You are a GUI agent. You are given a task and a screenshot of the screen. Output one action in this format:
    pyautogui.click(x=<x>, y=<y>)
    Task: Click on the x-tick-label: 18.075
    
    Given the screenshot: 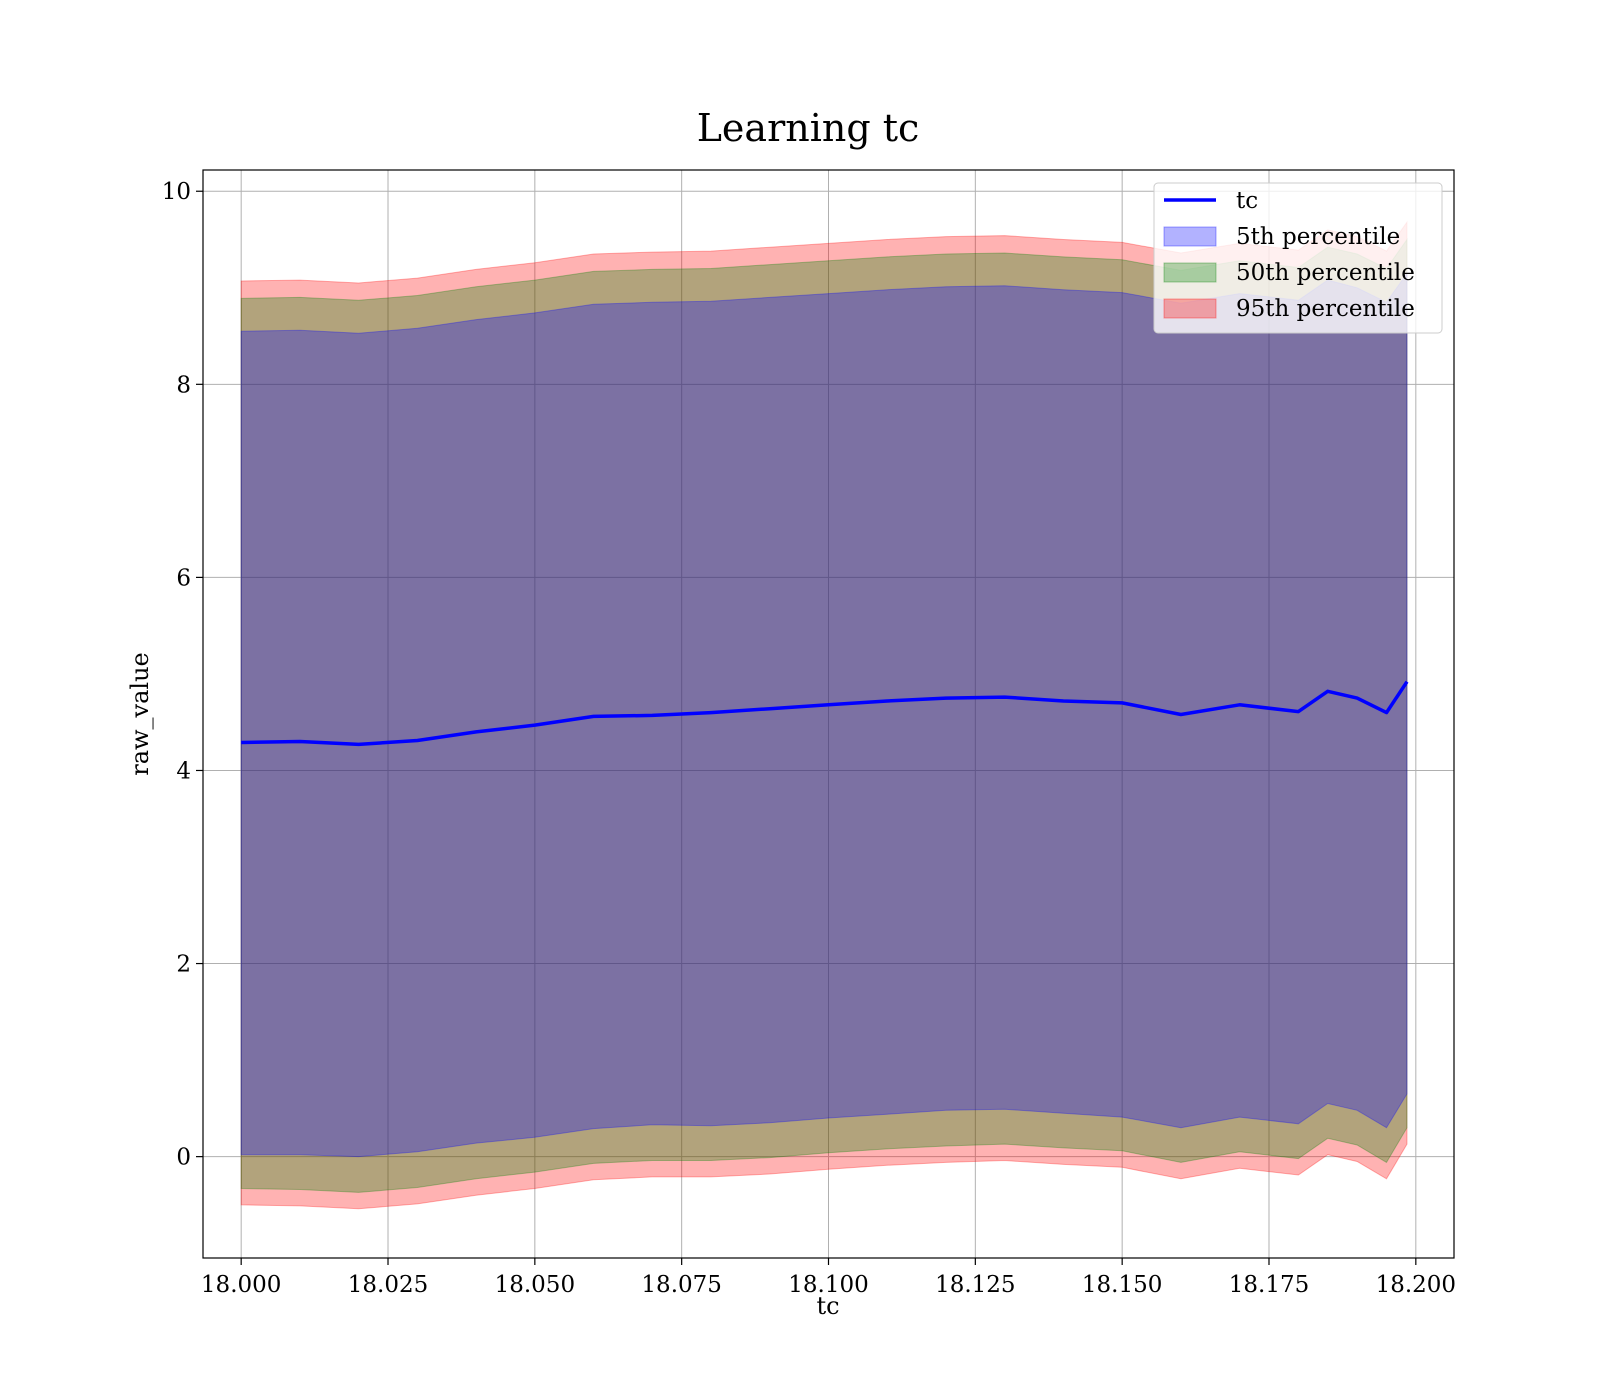 What is the action you would take?
    pyautogui.click(x=681, y=1285)
    